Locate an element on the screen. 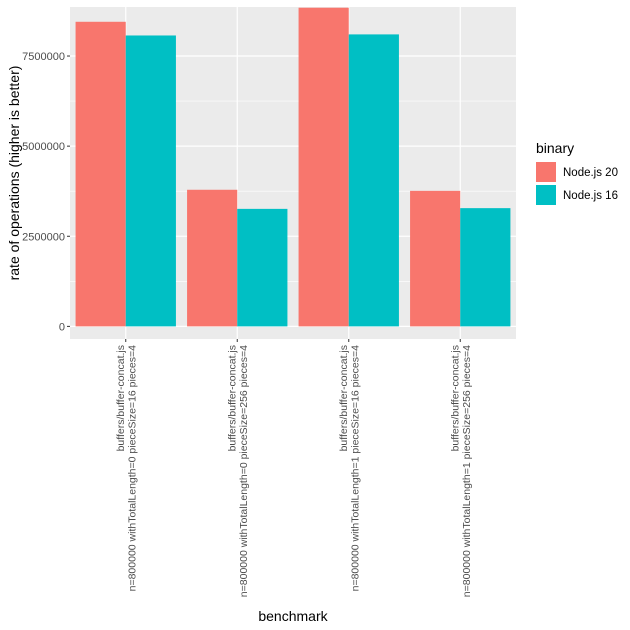 The image size is (630, 630). legend-items: Node.js 20 Node.js 16 is located at coordinates (577, 183).